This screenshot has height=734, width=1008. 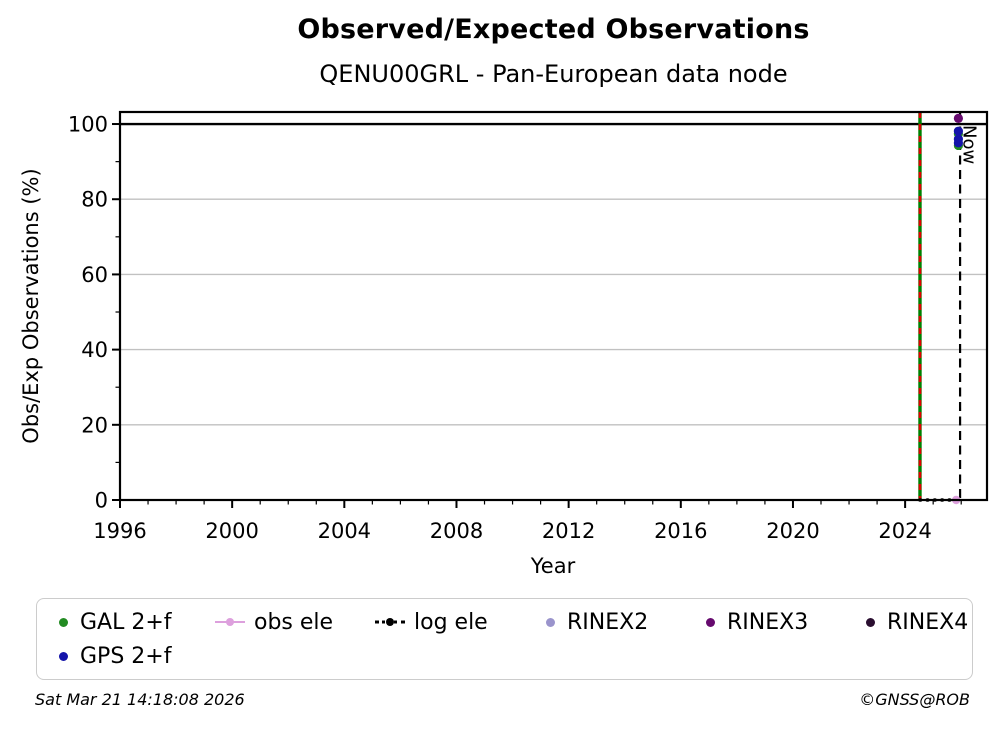 What do you see at coordinates (231, 531) in the screenshot?
I see `x-tick-label: 2000` at bounding box center [231, 531].